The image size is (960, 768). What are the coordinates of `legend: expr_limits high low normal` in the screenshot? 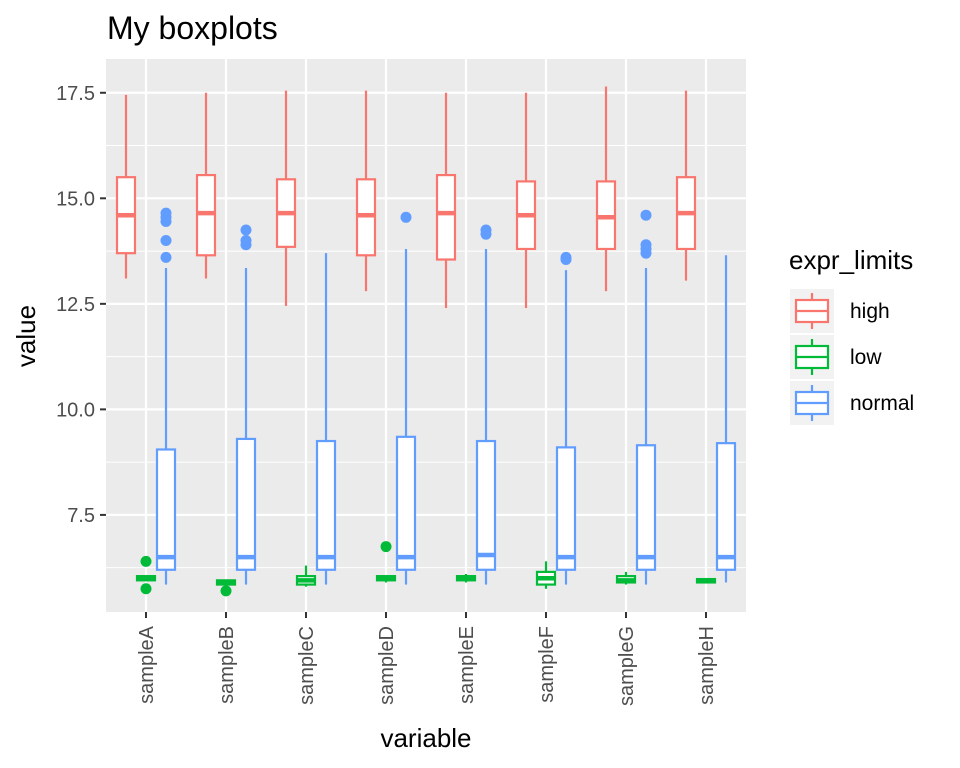 It's located at (851, 335).